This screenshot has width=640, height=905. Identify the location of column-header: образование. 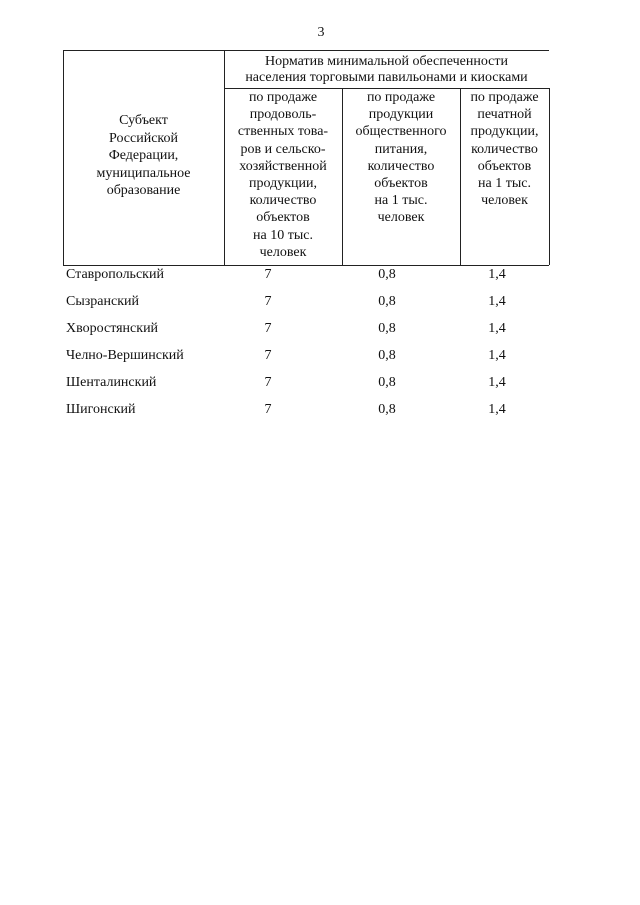
(143, 190).